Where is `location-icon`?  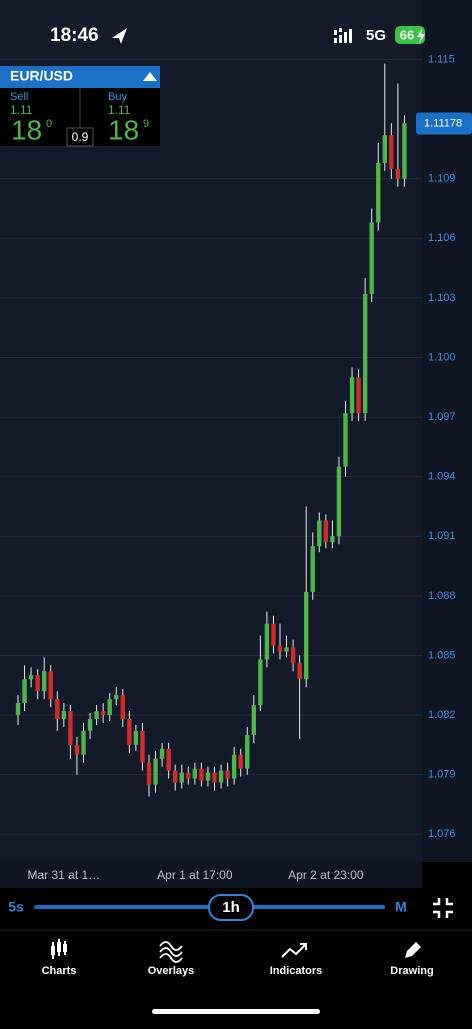
location-icon is located at coordinates (119, 36).